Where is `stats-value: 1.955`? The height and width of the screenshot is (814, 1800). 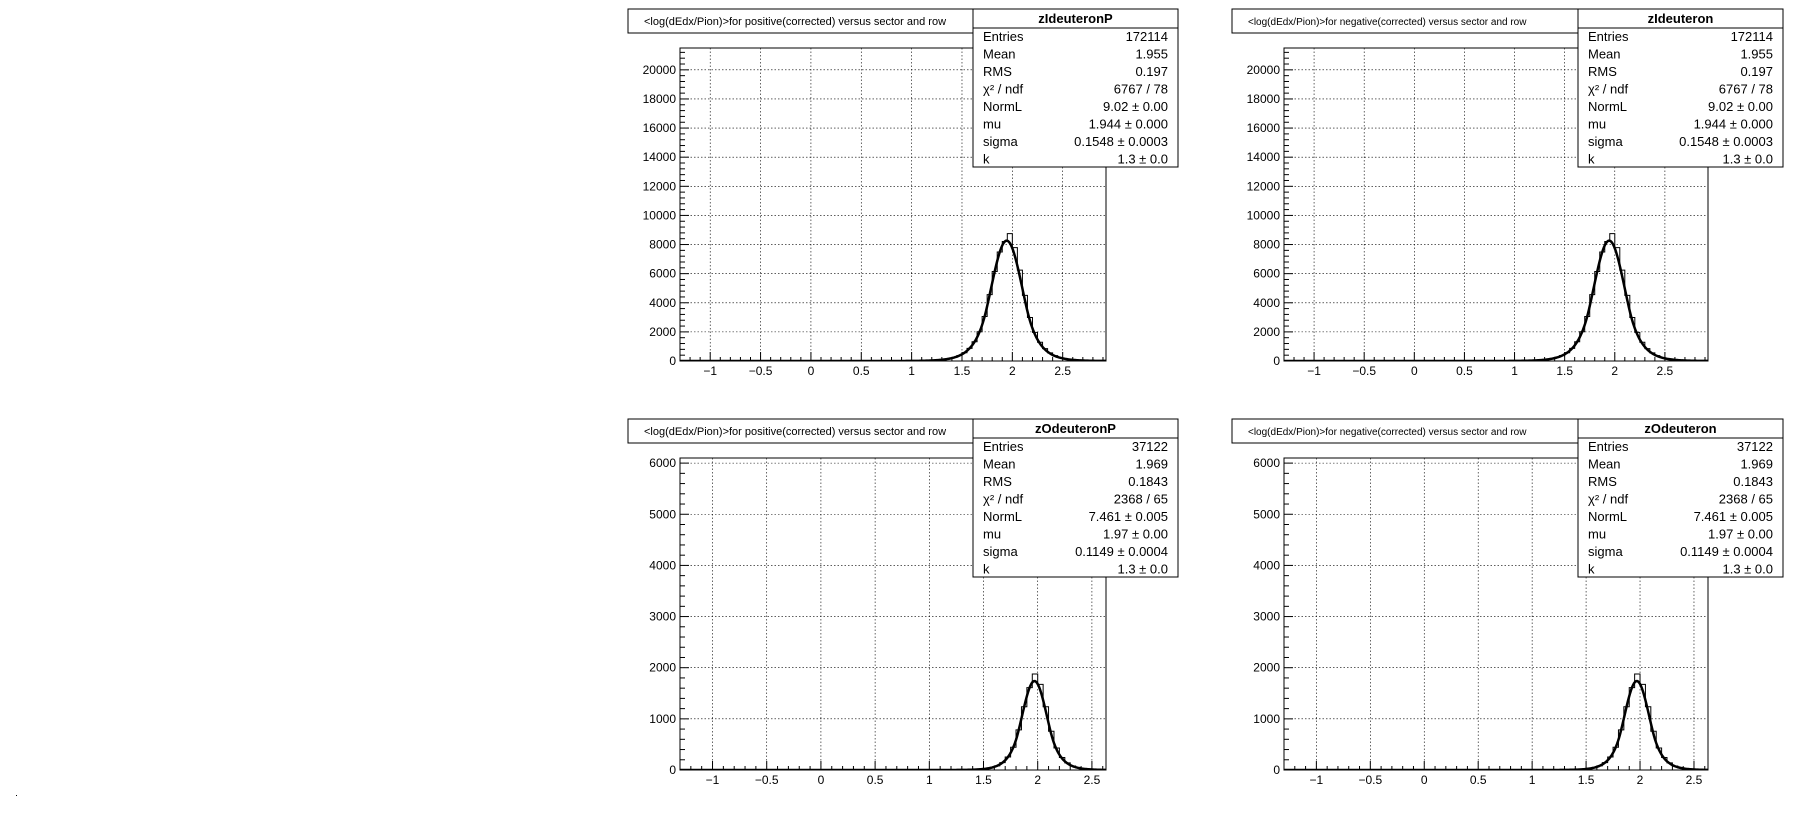
stats-value: 1.955 is located at coordinates (1756, 54).